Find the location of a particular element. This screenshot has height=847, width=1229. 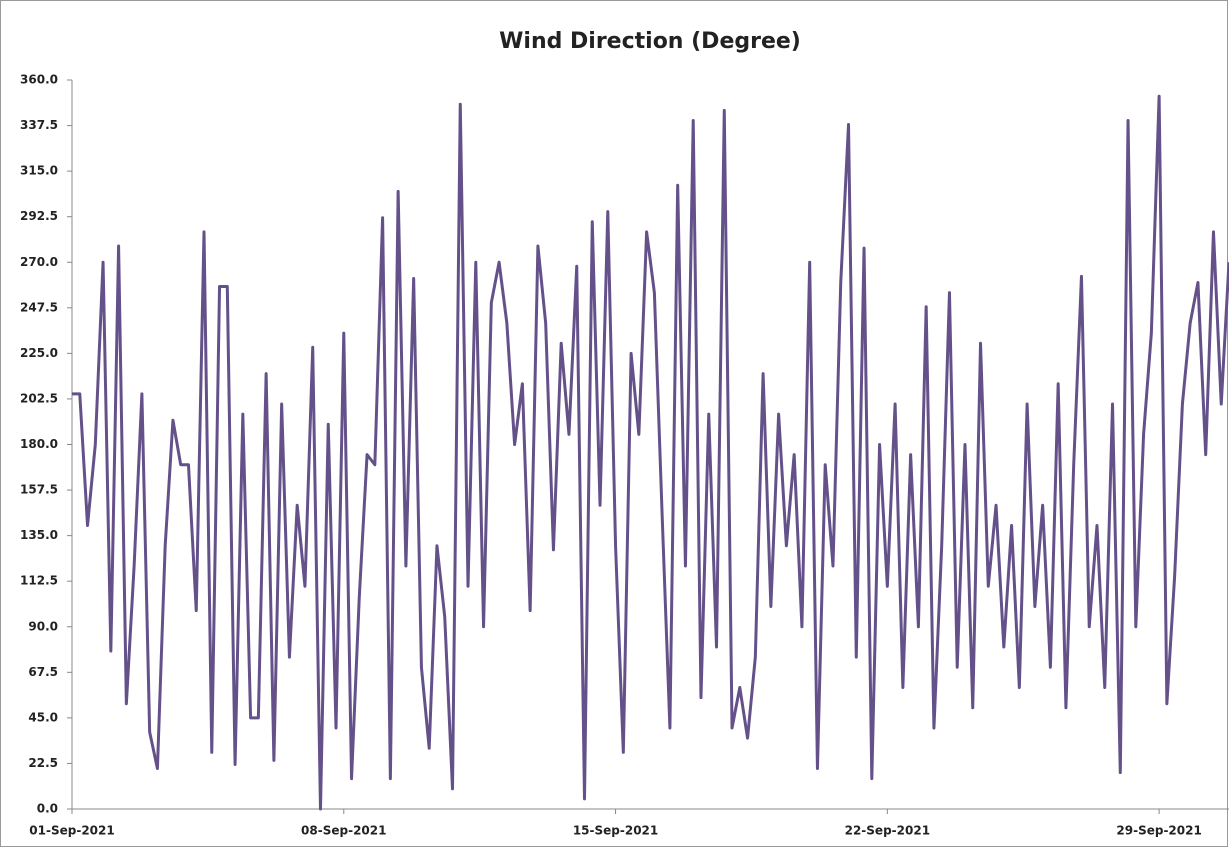

y-tick-label: 292.5 is located at coordinates (39, 216).